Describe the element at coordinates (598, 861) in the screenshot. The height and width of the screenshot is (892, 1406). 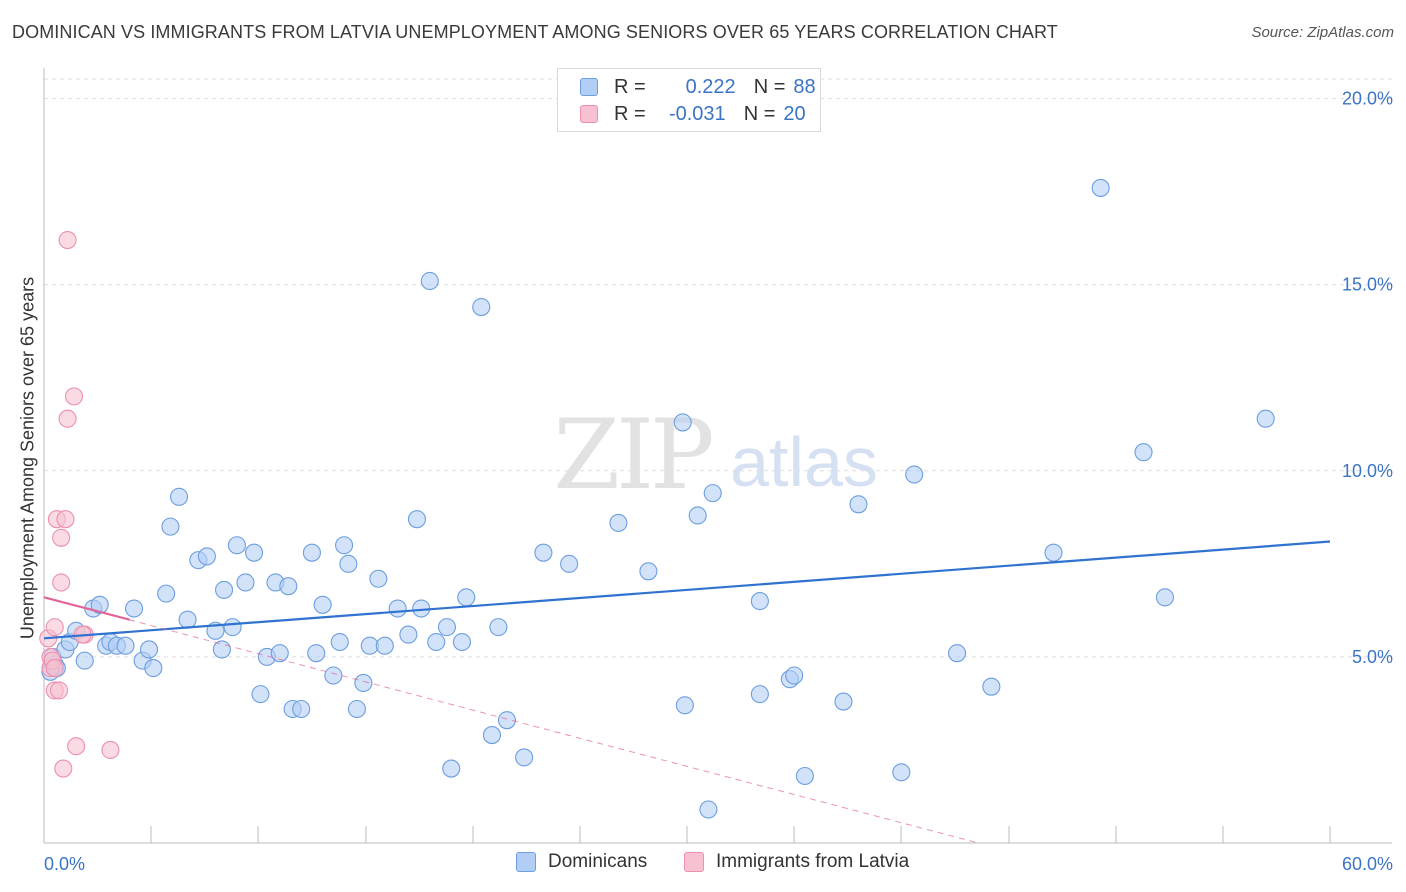
I see `bottom-legend-label-dominicans: Dominicans` at that location.